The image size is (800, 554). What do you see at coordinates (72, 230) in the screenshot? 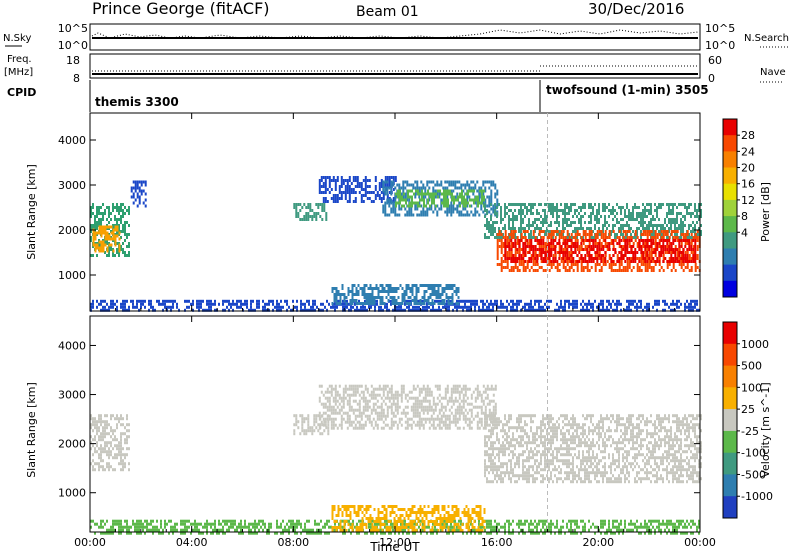
I see `power-ytick-label: 2000` at bounding box center [72, 230].